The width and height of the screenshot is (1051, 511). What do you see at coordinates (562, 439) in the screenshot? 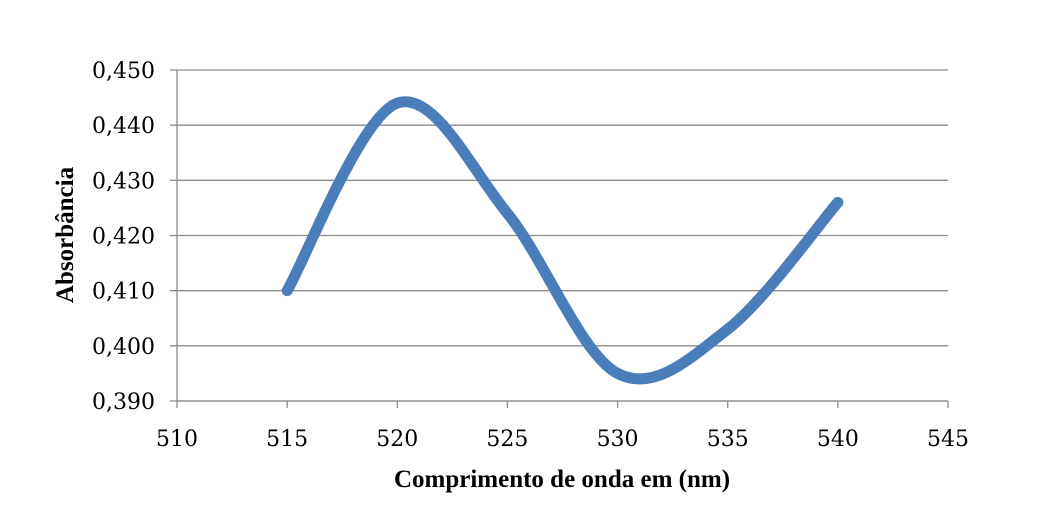
I see `x-tick-labels: 510 515 520 525 530 535 540 545` at bounding box center [562, 439].